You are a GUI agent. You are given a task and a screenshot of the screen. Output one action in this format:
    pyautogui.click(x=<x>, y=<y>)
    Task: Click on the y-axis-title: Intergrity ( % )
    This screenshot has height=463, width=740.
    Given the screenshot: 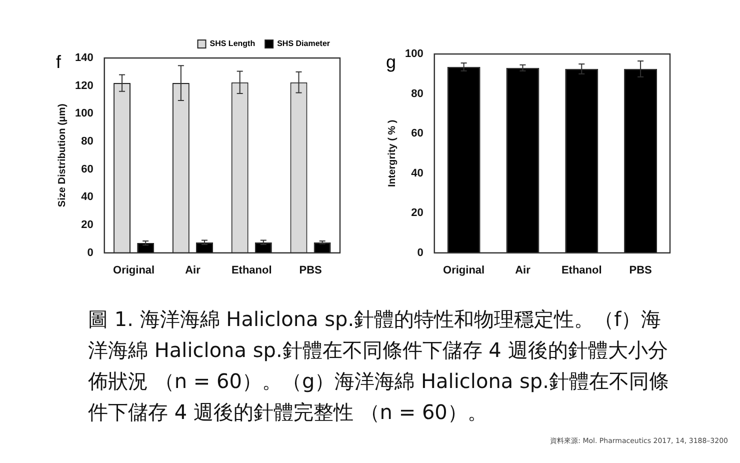 What is the action you would take?
    pyautogui.click(x=392, y=154)
    